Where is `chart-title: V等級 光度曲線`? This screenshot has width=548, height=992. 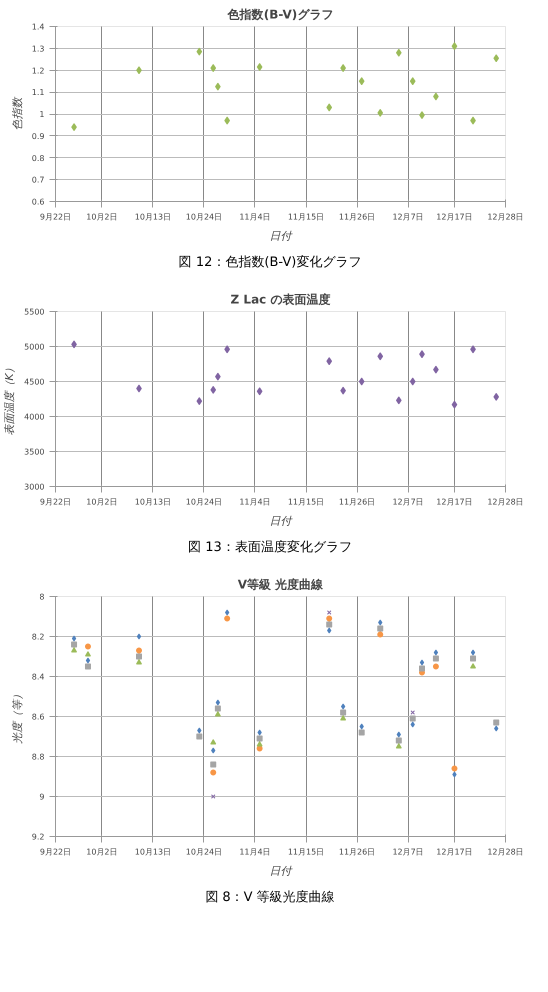
chart-title: V等級 光度曲線 is located at coordinates (281, 585).